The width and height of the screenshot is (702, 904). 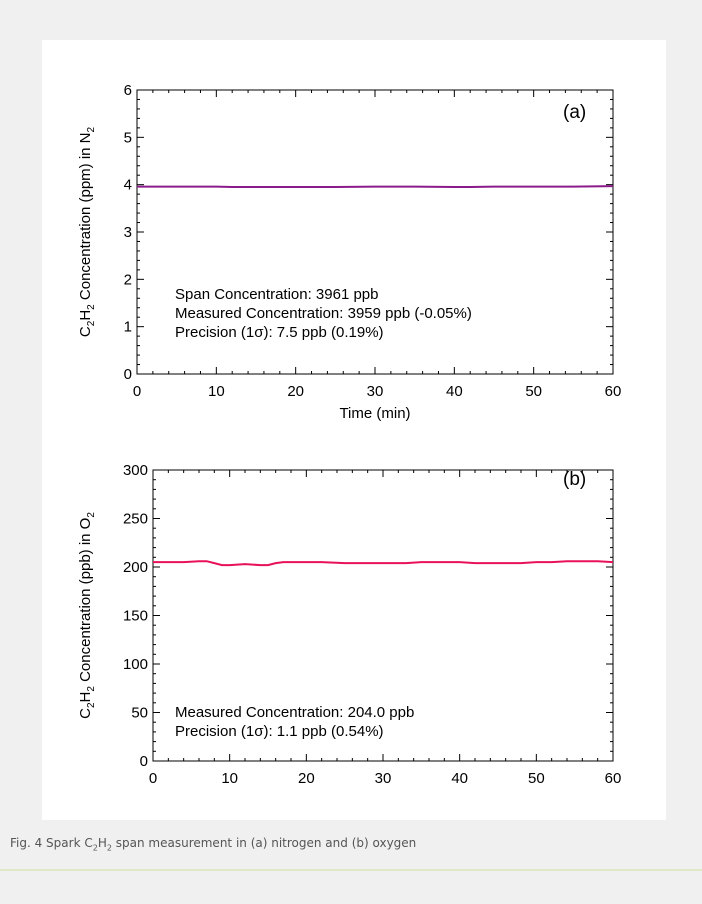 I want to click on y-tick-label-a: 5, so click(x=128, y=137).